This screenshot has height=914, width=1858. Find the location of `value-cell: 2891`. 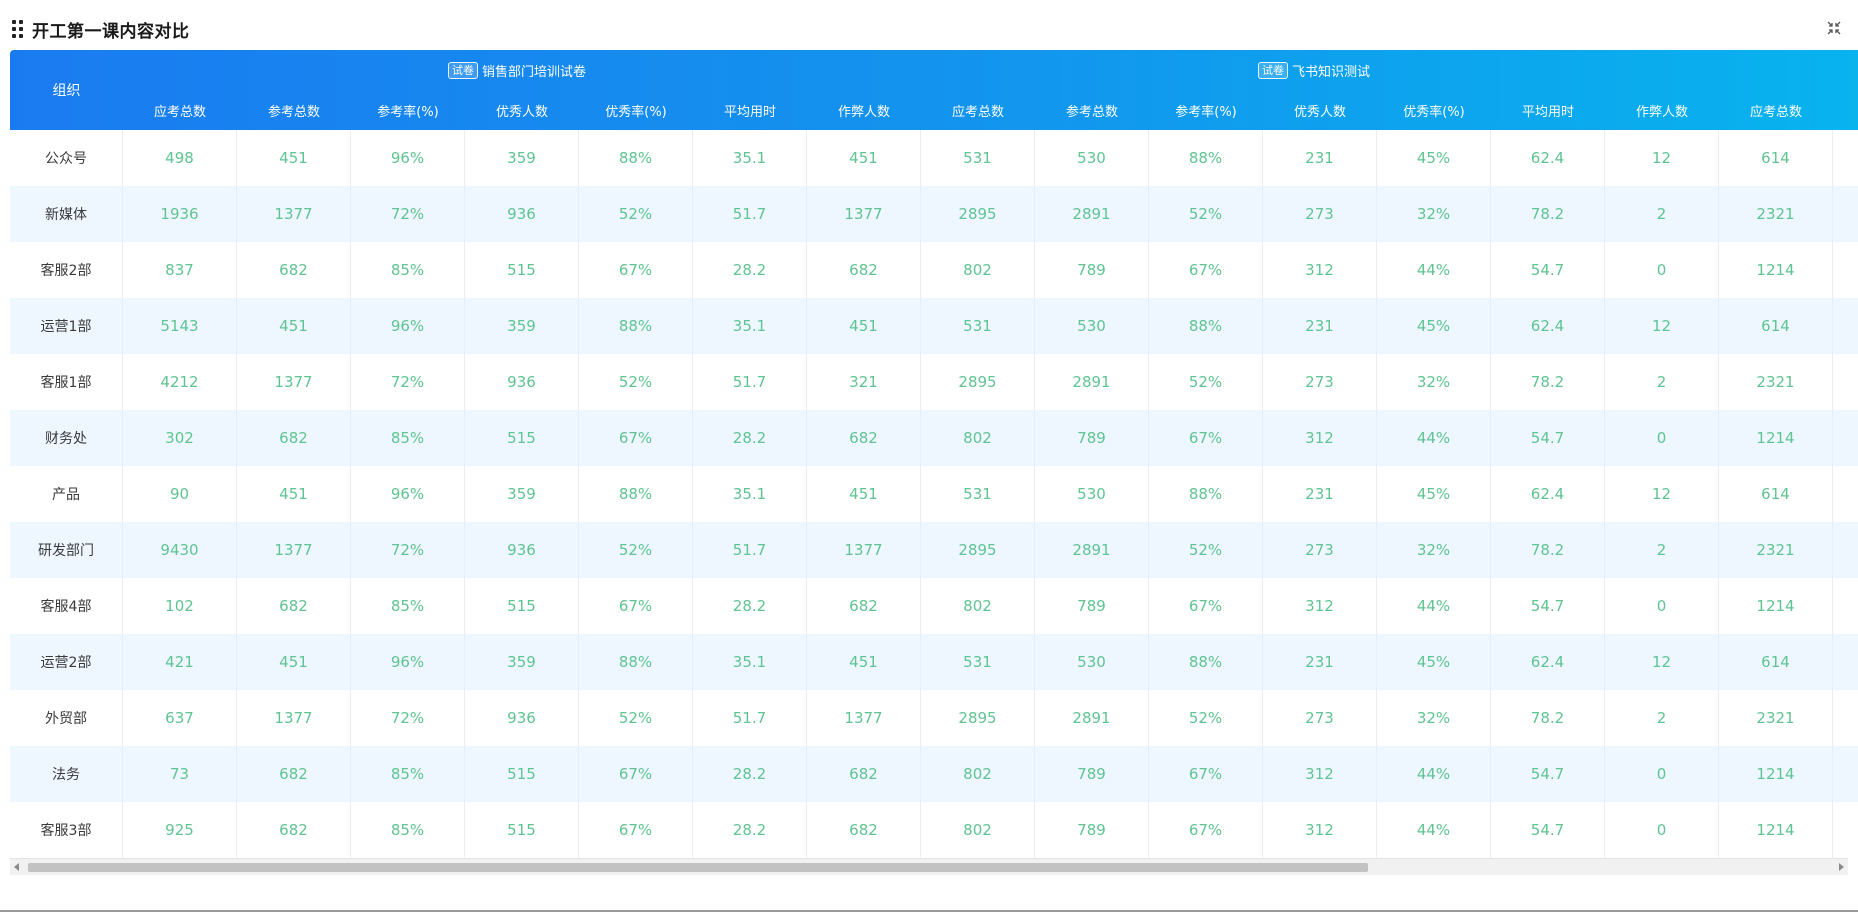

value-cell: 2891 is located at coordinates (1092, 382).